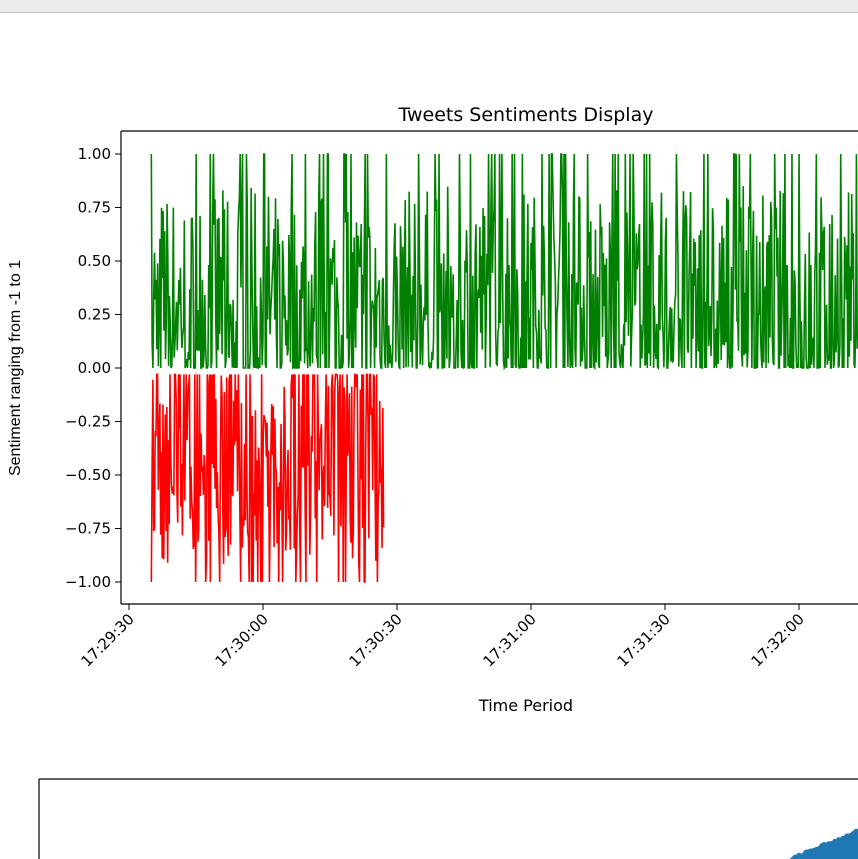 The image size is (858, 859). Describe the element at coordinates (107, 640) in the screenshot. I see `x-tick-label: 17:29:30` at that location.